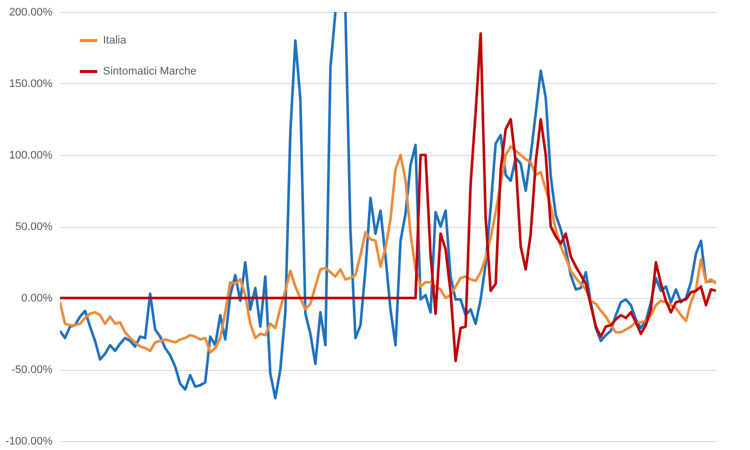 The width and height of the screenshot is (750, 450). What do you see at coordinates (150, 72) in the screenshot?
I see `legend-label: Sintomatici Marche` at bounding box center [150, 72].